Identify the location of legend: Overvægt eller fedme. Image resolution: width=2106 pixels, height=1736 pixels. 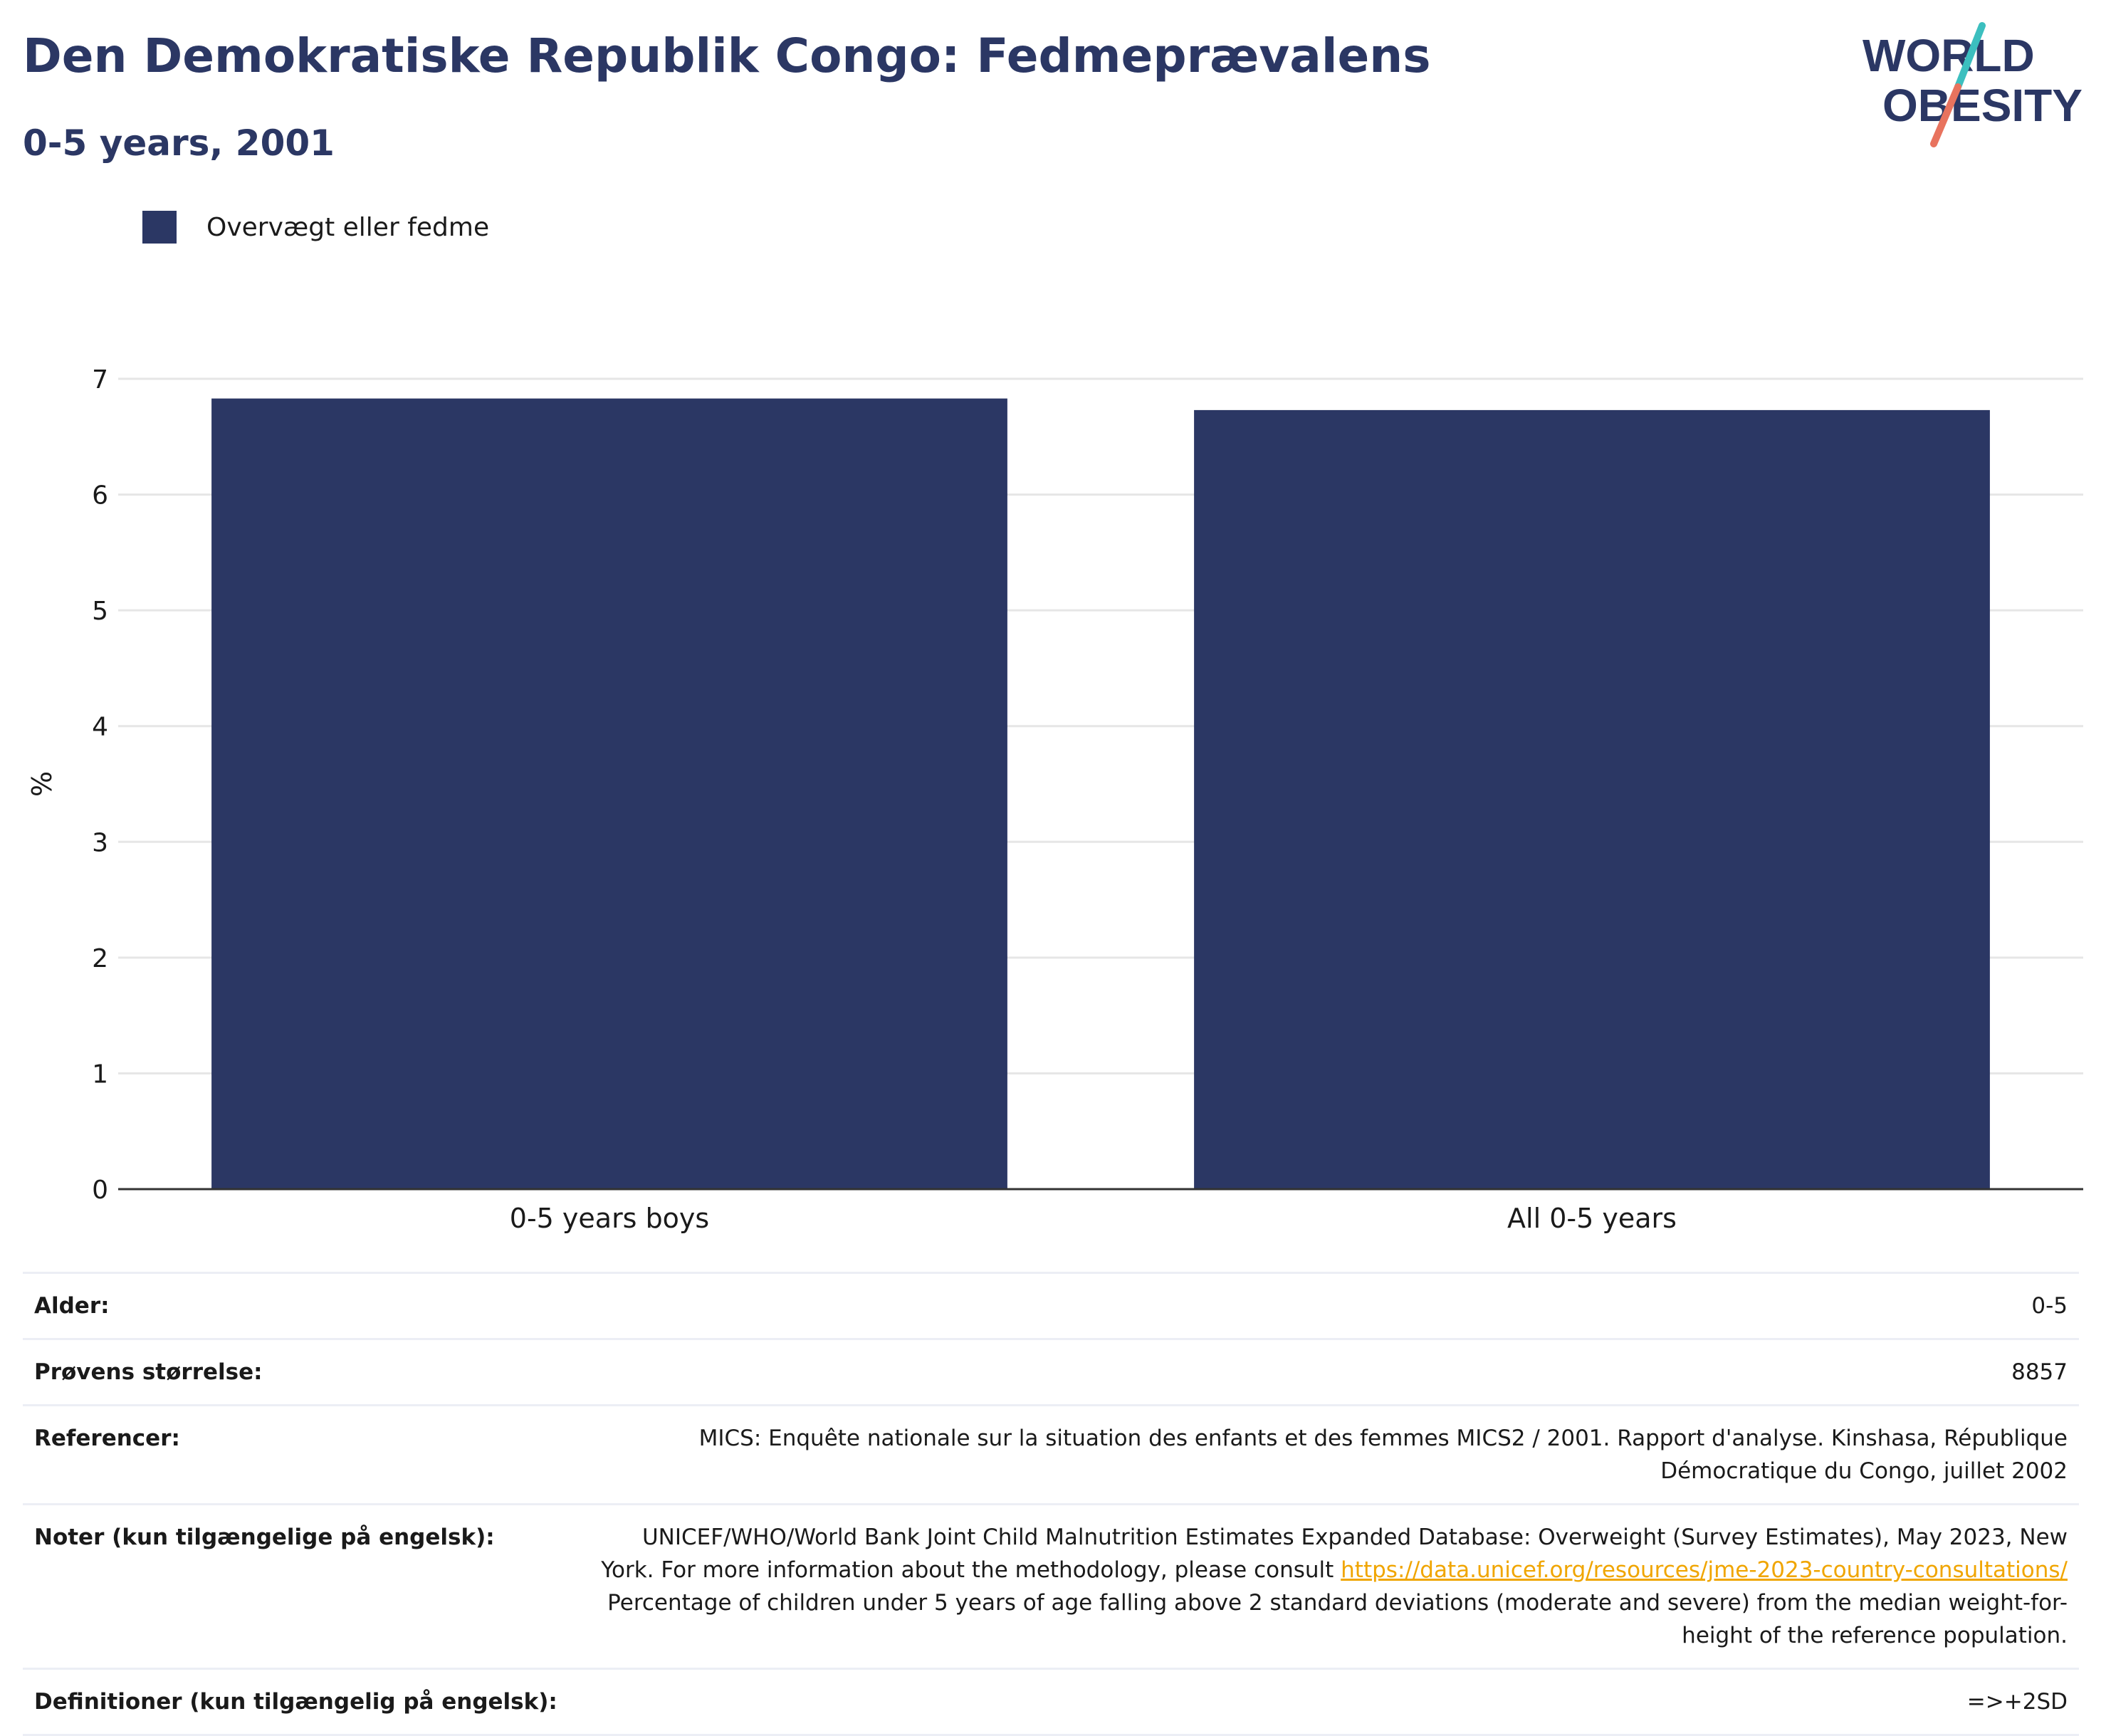
(315, 227).